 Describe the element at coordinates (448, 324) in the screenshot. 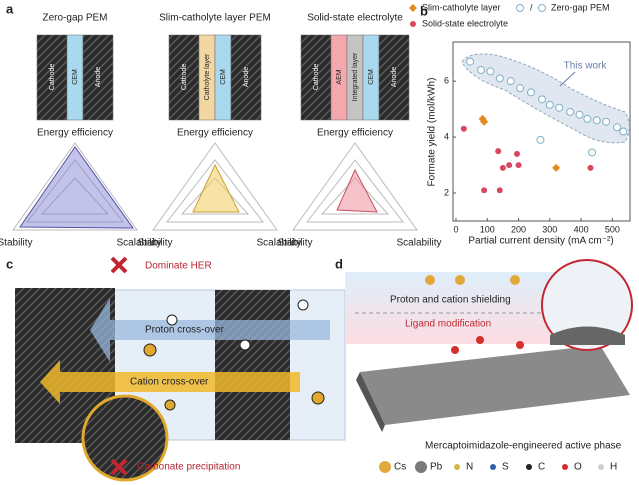

I see `annotation: Ligand modification` at that location.